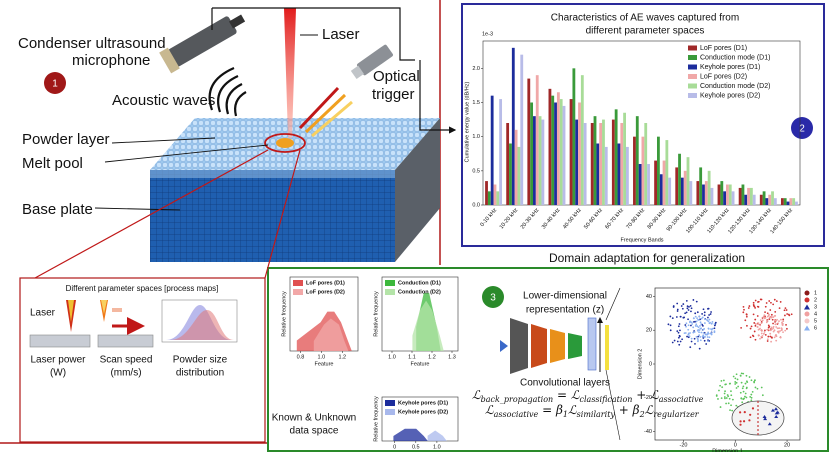 This screenshot has height=452, width=830. I want to click on x-tick-label: 20-30 kHz, so click(530, 218).